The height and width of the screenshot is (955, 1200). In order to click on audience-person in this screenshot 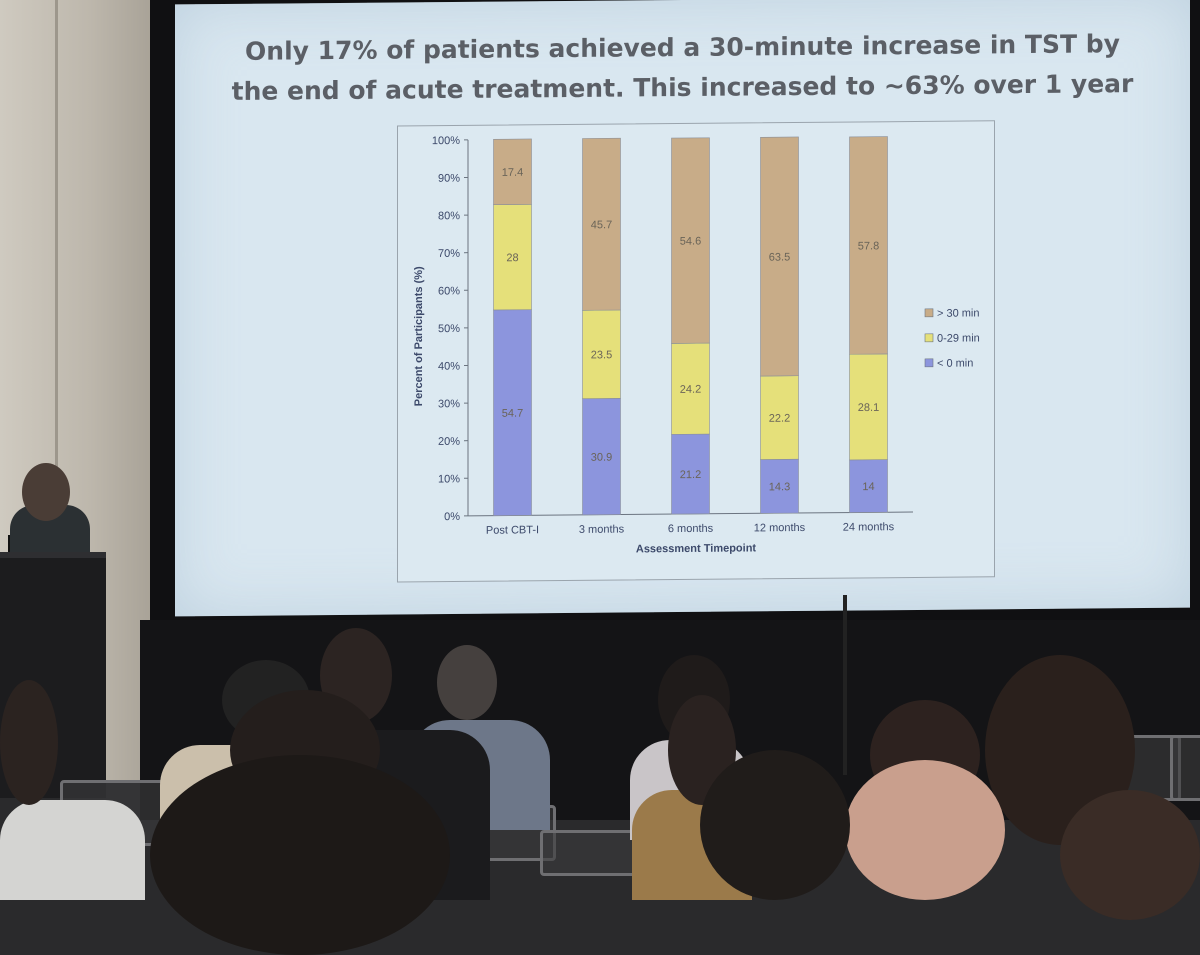, I will do `click(72, 850)`.